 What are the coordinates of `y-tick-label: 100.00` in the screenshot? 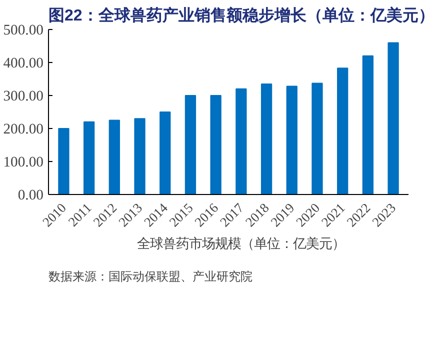 It's located at (23, 162).